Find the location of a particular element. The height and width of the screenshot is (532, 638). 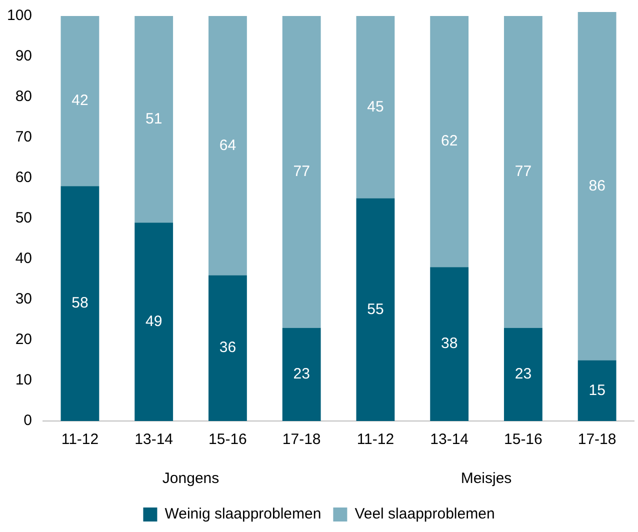

data-label: 49 is located at coordinates (153, 321).